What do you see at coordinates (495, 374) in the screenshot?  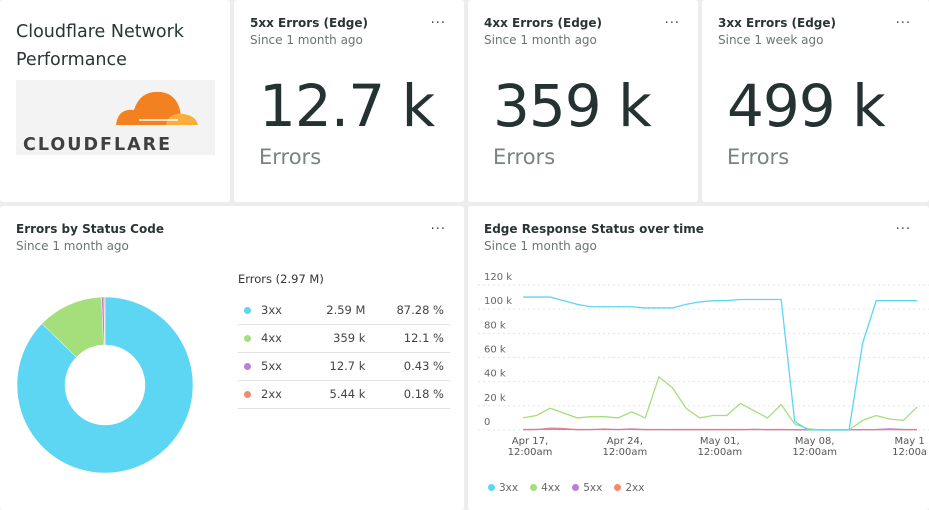 I see `y-tick-label: 40 k` at bounding box center [495, 374].